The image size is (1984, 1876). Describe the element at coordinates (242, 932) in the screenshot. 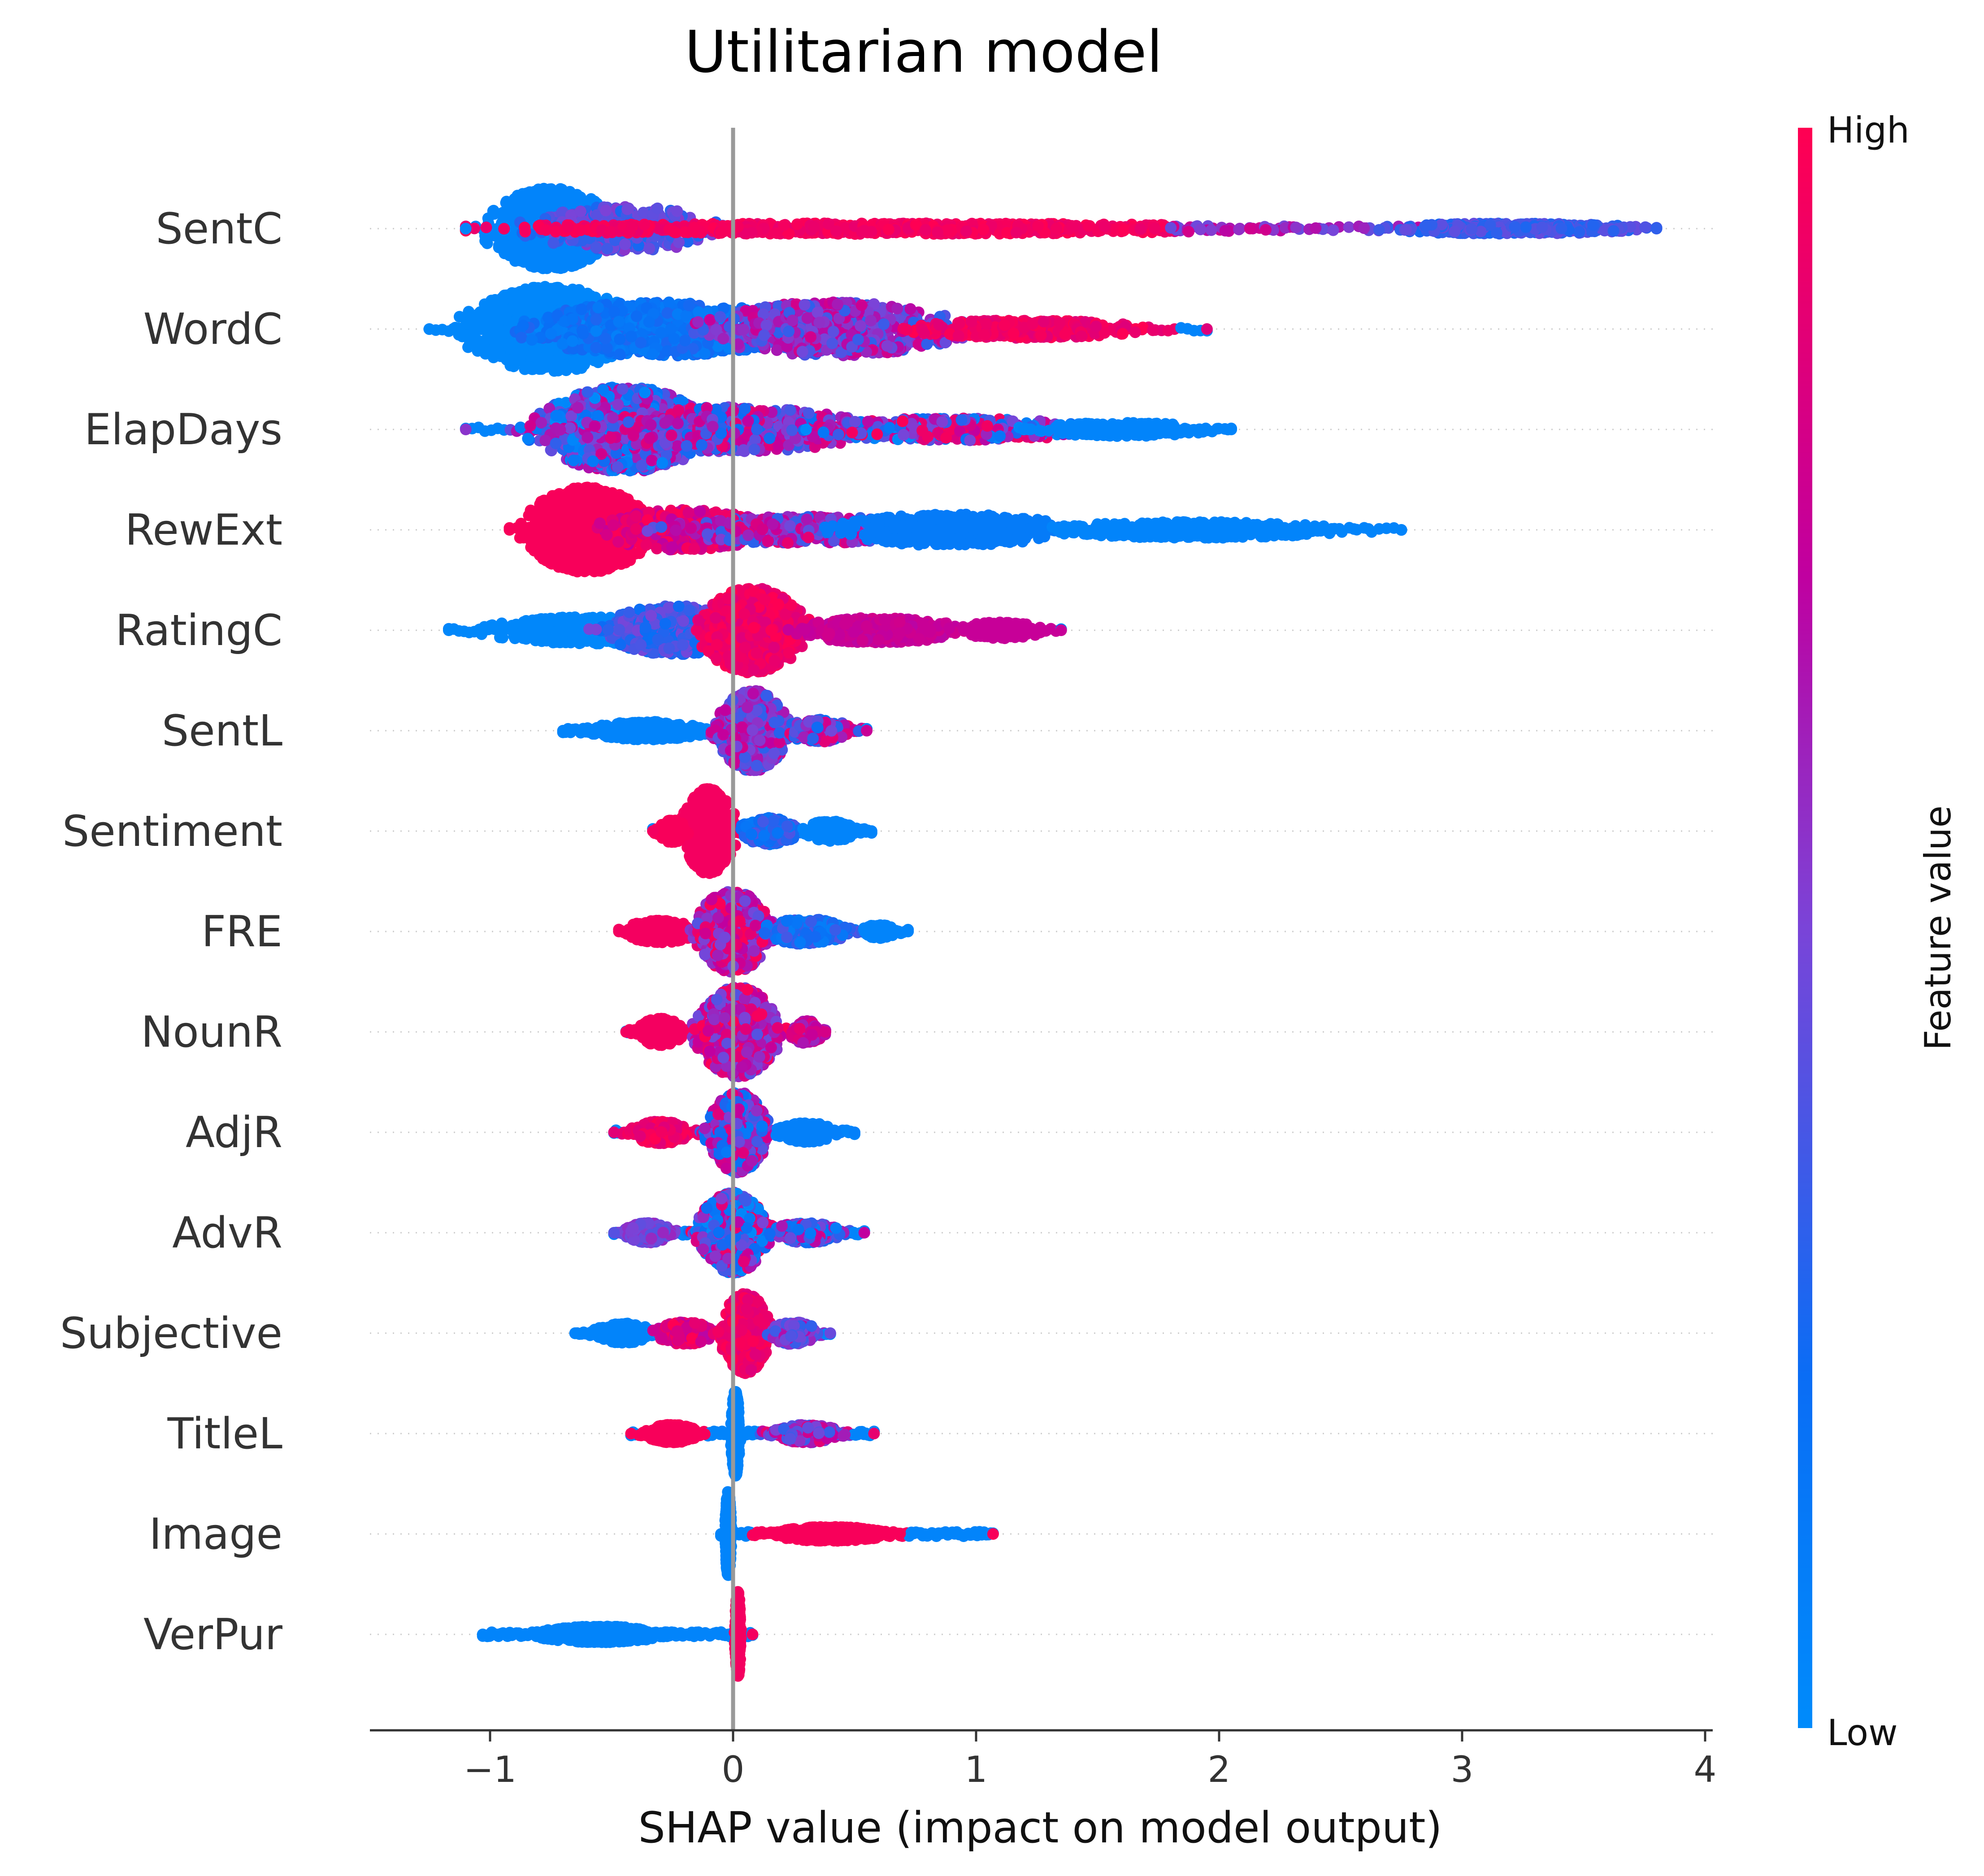

I see `feature-label-fre: FRE` at that location.